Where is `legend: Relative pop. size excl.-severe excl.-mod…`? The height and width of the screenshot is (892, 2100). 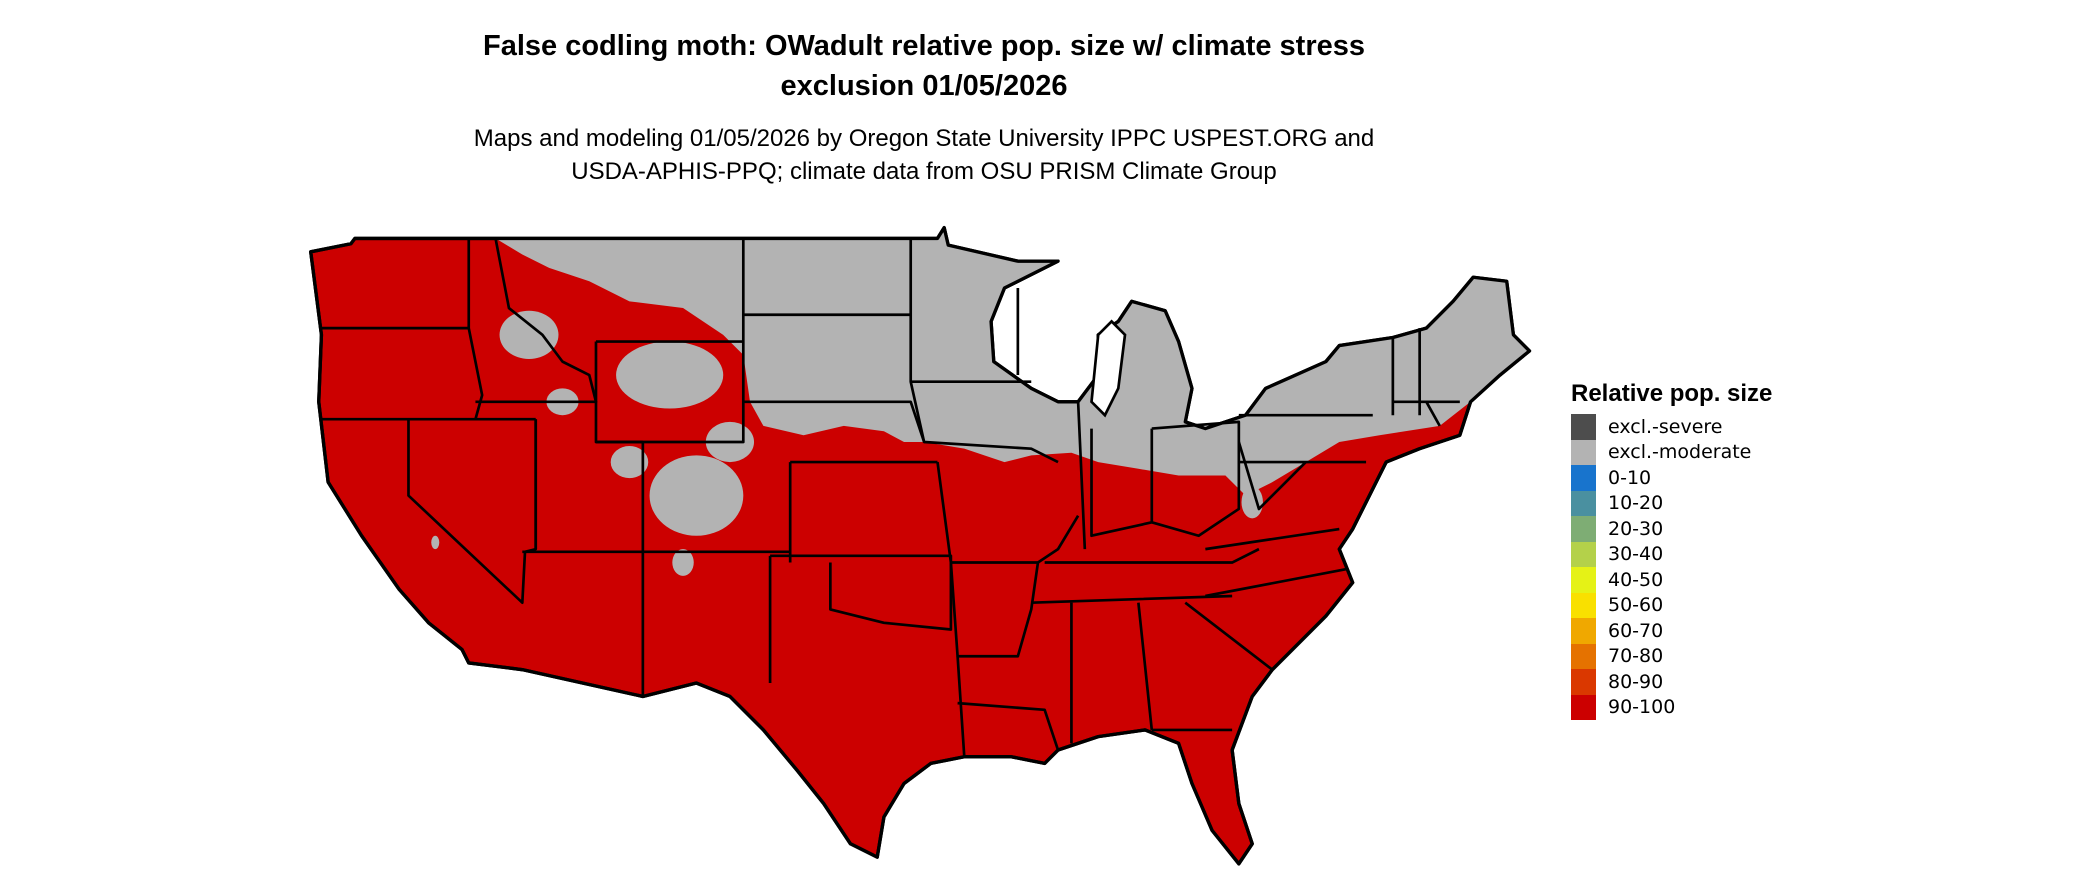
legend: Relative pop. size excl.-severe excl.-mod… is located at coordinates (1671, 550).